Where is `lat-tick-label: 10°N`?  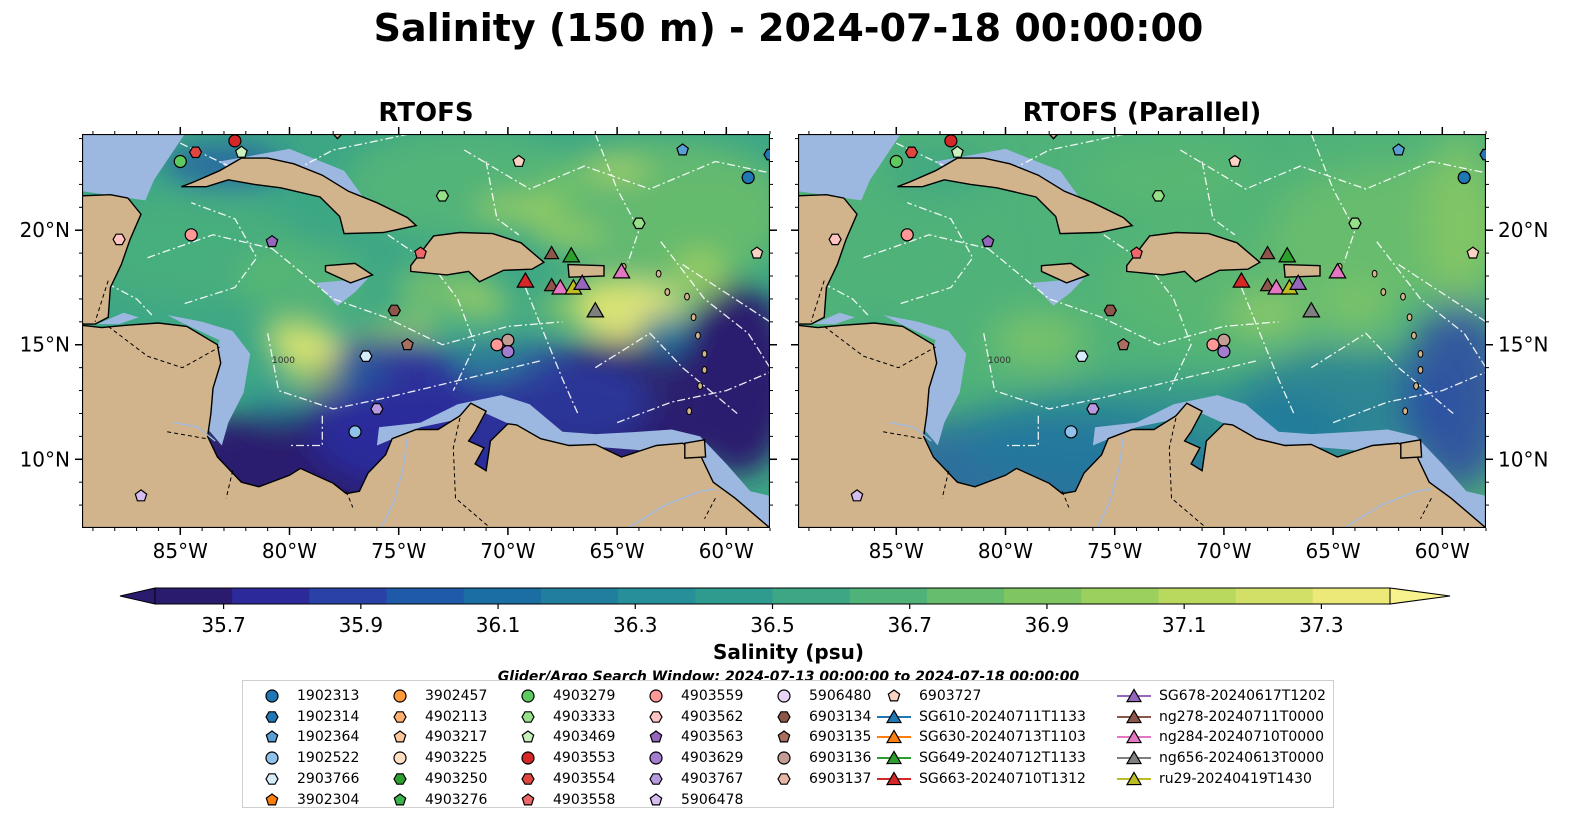
lat-tick-label: 10°N is located at coordinates (1523, 459).